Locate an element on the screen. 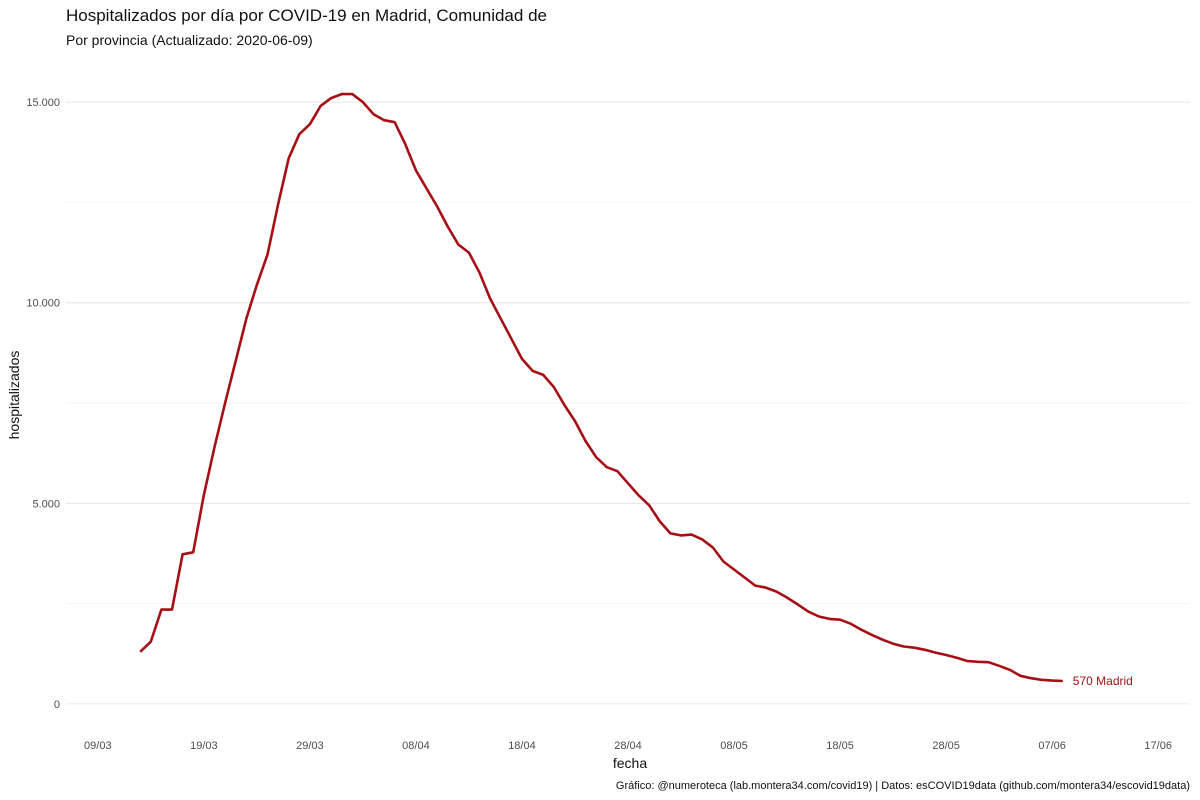 This screenshot has width=1200, height=800. y-tick-label: 15.000 is located at coordinates (43, 103).